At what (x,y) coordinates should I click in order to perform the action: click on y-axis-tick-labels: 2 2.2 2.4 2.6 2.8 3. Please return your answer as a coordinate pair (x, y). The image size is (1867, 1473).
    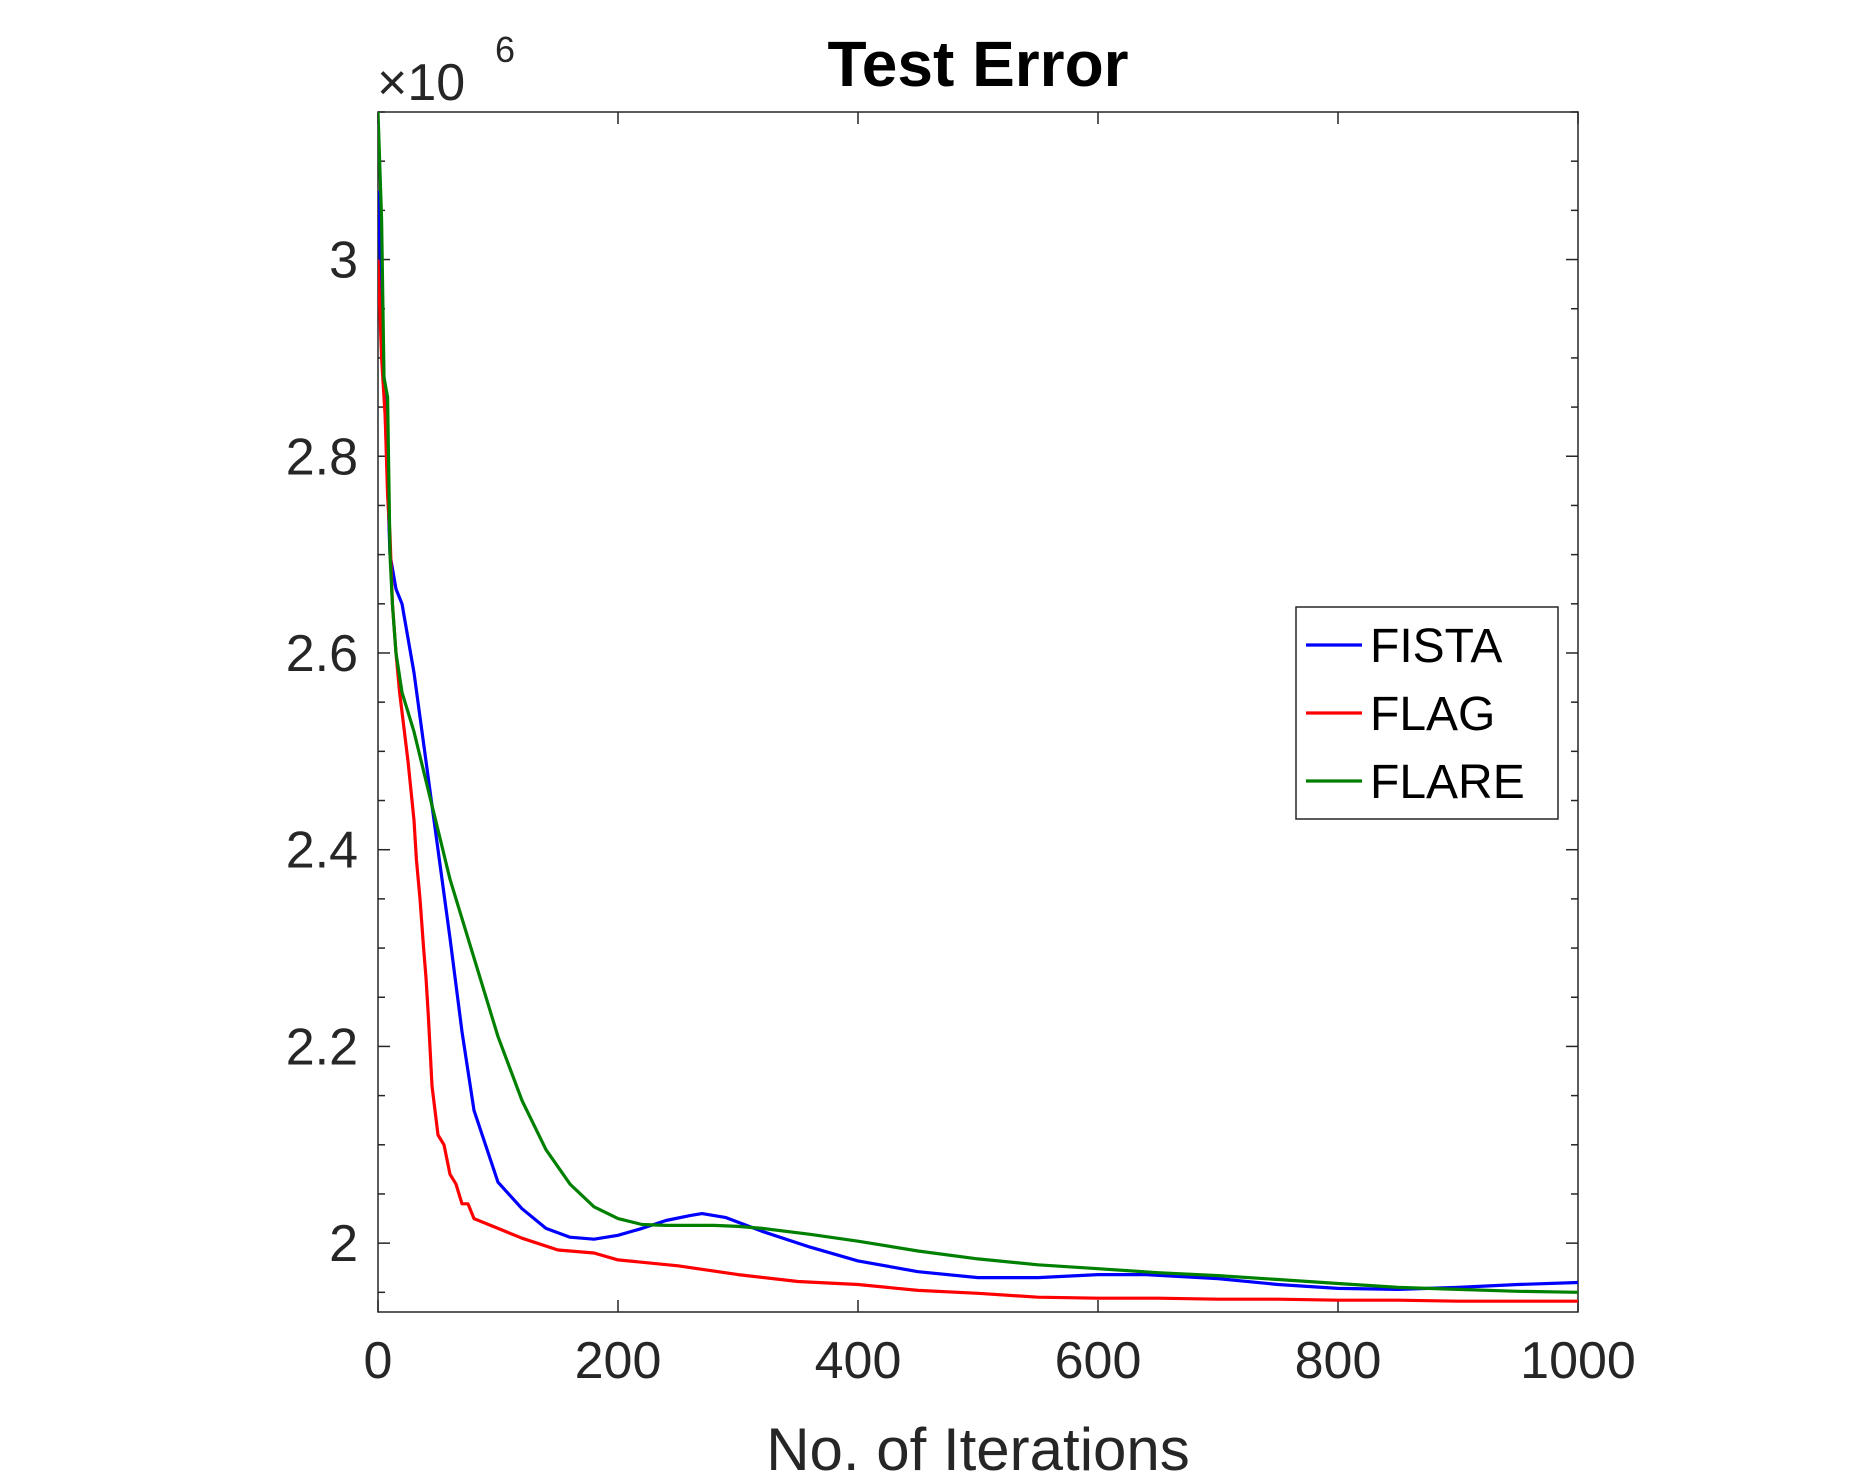
    Looking at the image, I should click on (322, 753).